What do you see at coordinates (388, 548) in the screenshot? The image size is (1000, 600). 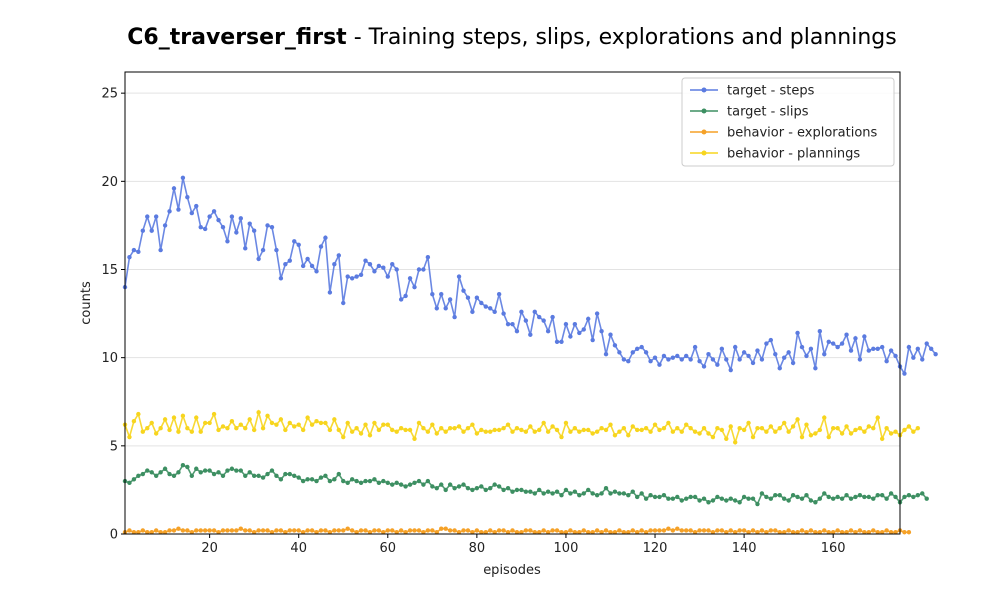 I see `x-tick-label: 60` at bounding box center [388, 548].